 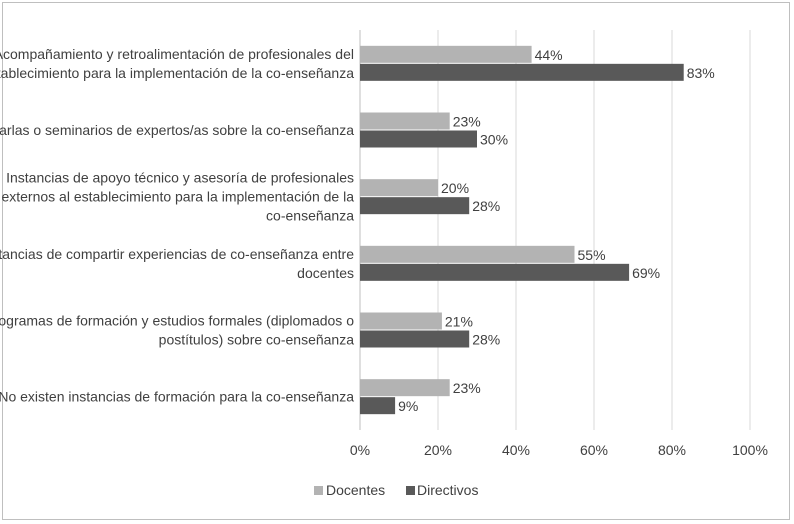 What do you see at coordinates (318, 490) in the screenshot?
I see `legend-swatch-docentes` at bounding box center [318, 490].